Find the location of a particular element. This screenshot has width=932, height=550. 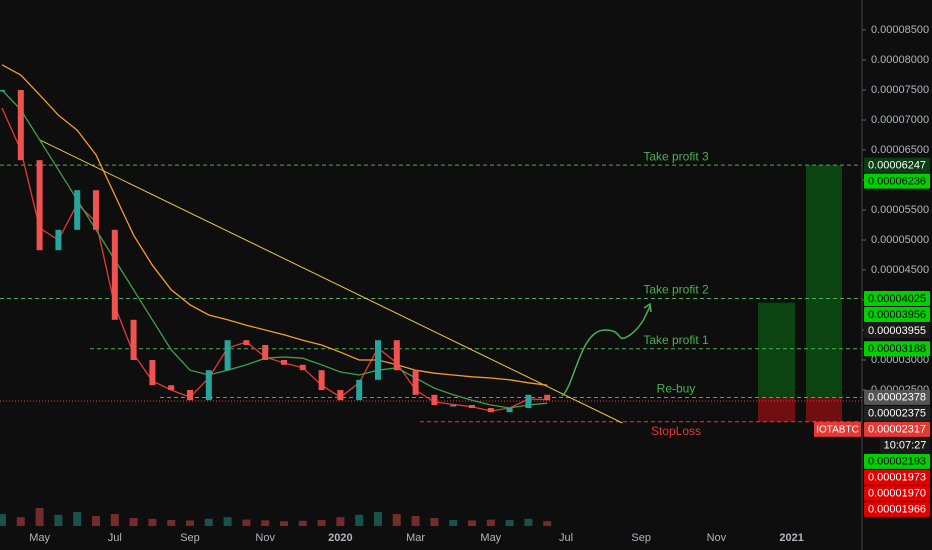

price-label: 0.00002375 is located at coordinates (897, 414).